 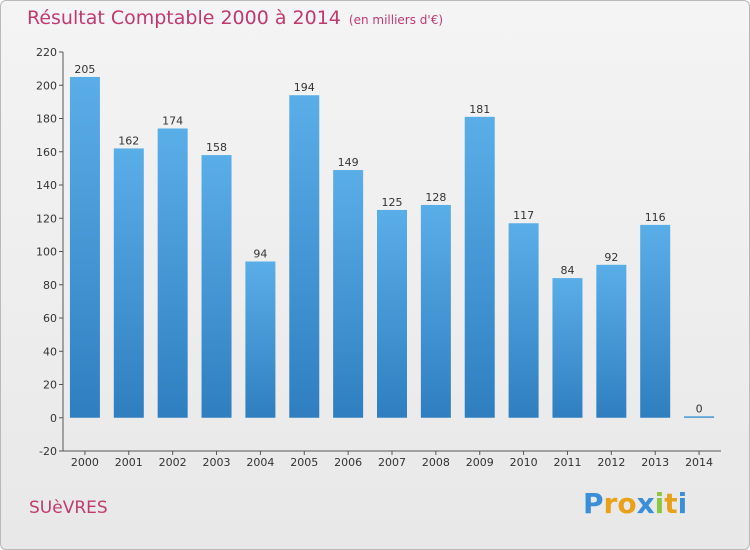 What do you see at coordinates (216, 286) in the screenshot?
I see `bar-2003` at bounding box center [216, 286].